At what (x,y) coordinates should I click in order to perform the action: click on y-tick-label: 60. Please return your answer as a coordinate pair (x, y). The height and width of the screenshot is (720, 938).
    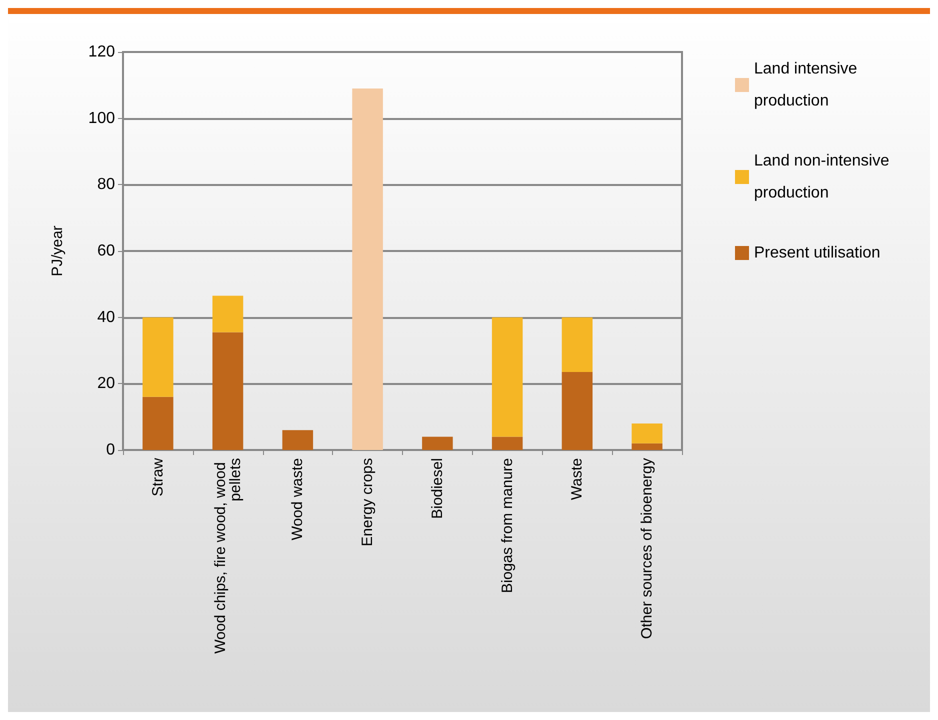
    Looking at the image, I should click on (106, 251).